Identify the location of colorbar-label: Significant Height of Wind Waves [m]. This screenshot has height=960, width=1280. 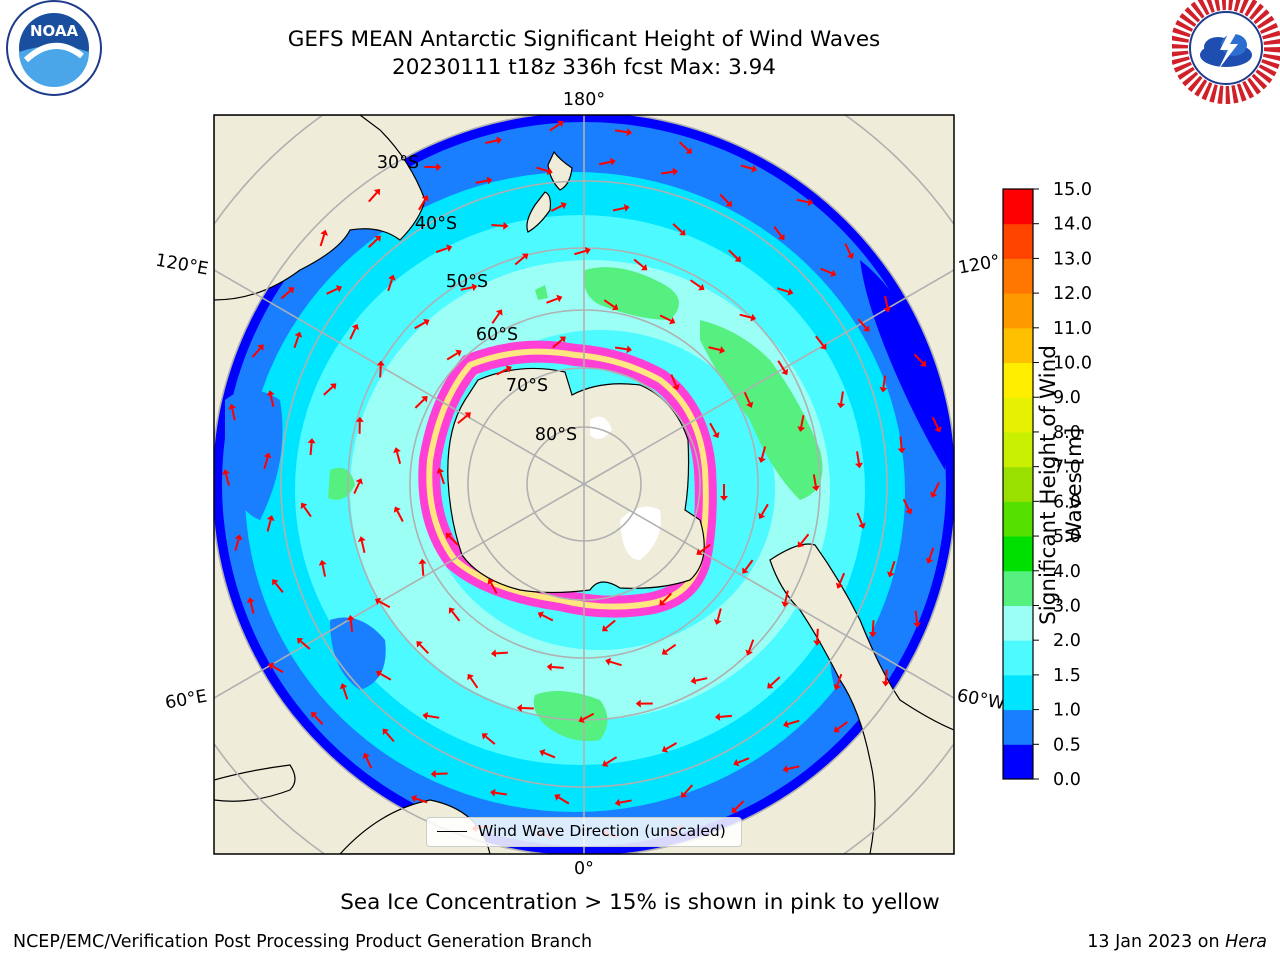
(1061, 485).